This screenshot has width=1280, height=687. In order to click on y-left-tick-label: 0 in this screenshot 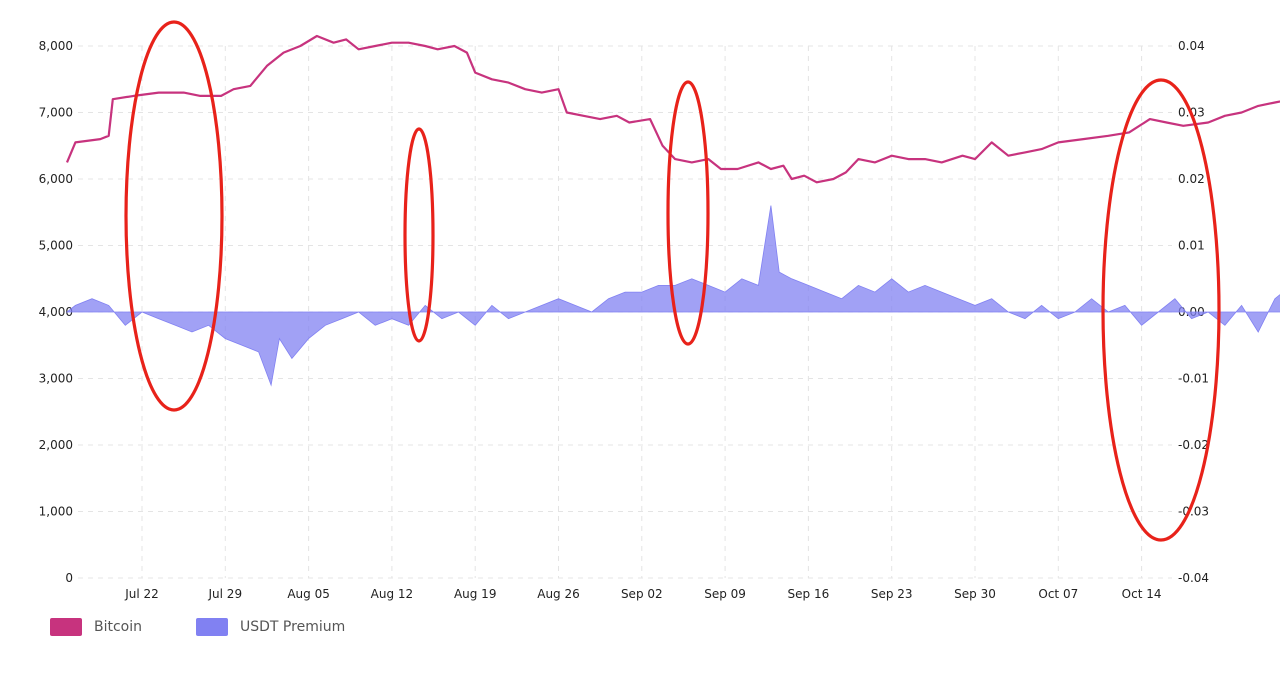, I will do `click(69, 578)`.